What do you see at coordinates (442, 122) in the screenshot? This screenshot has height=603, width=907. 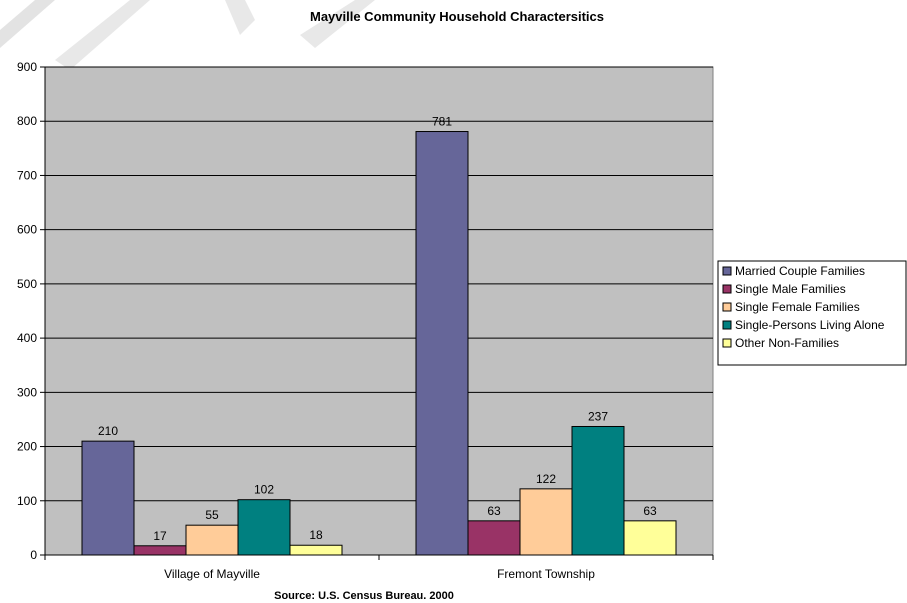 I see `data-label: 781` at bounding box center [442, 122].